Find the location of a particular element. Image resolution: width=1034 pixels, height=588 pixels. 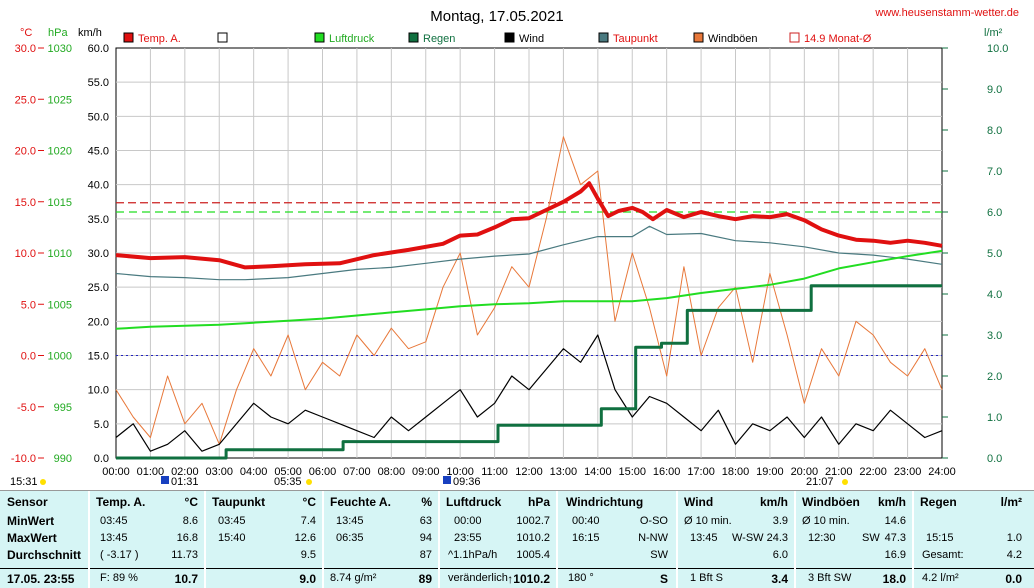

cell-value: SW is located at coordinates (659, 555).